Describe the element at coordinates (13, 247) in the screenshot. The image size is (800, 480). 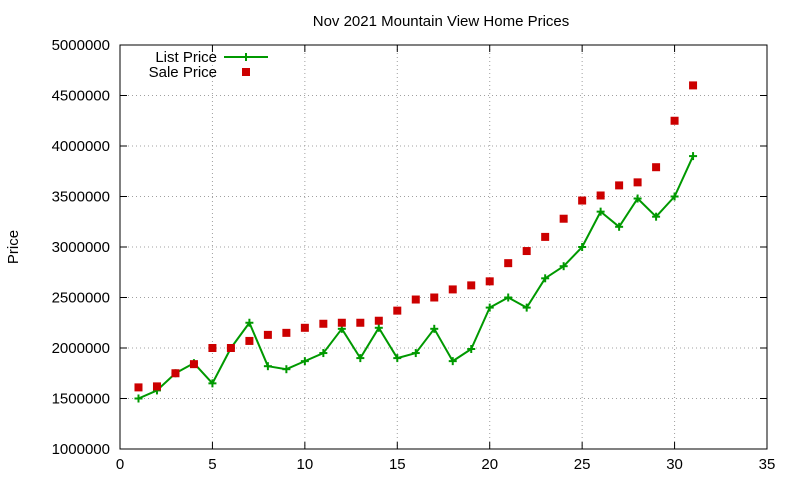
I see `y-axis-label: Price` at that location.